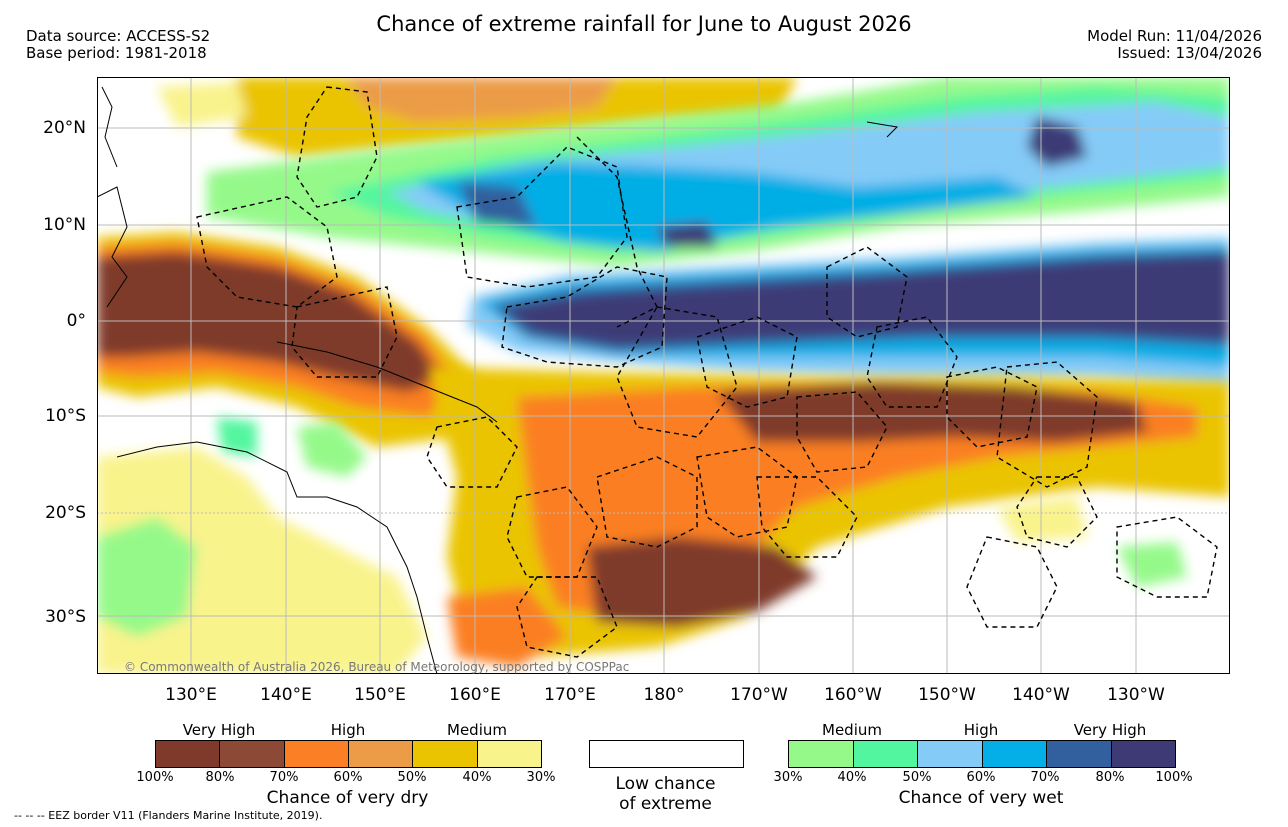 The height and width of the screenshot is (827, 1288). What do you see at coordinates (852, 777) in the screenshot?
I see `wet-tick: 40%` at bounding box center [852, 777].